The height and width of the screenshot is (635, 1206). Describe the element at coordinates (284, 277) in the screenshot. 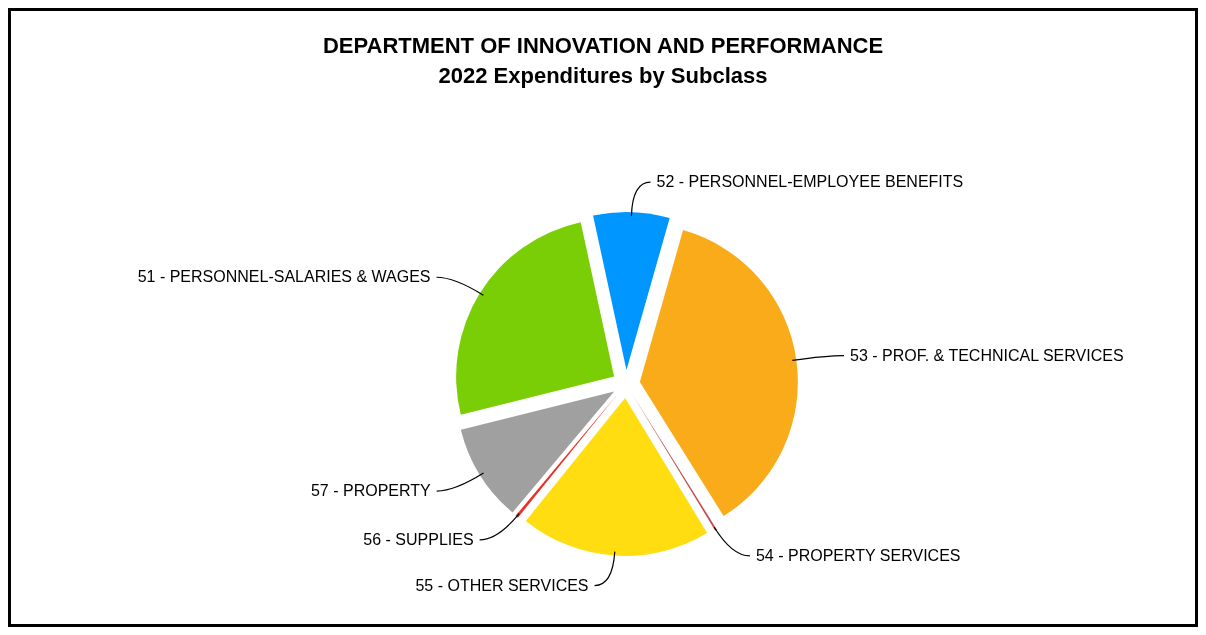

I see `slice-label: 51 - PERSONNEL-SALARIES & WAGES` at that location.